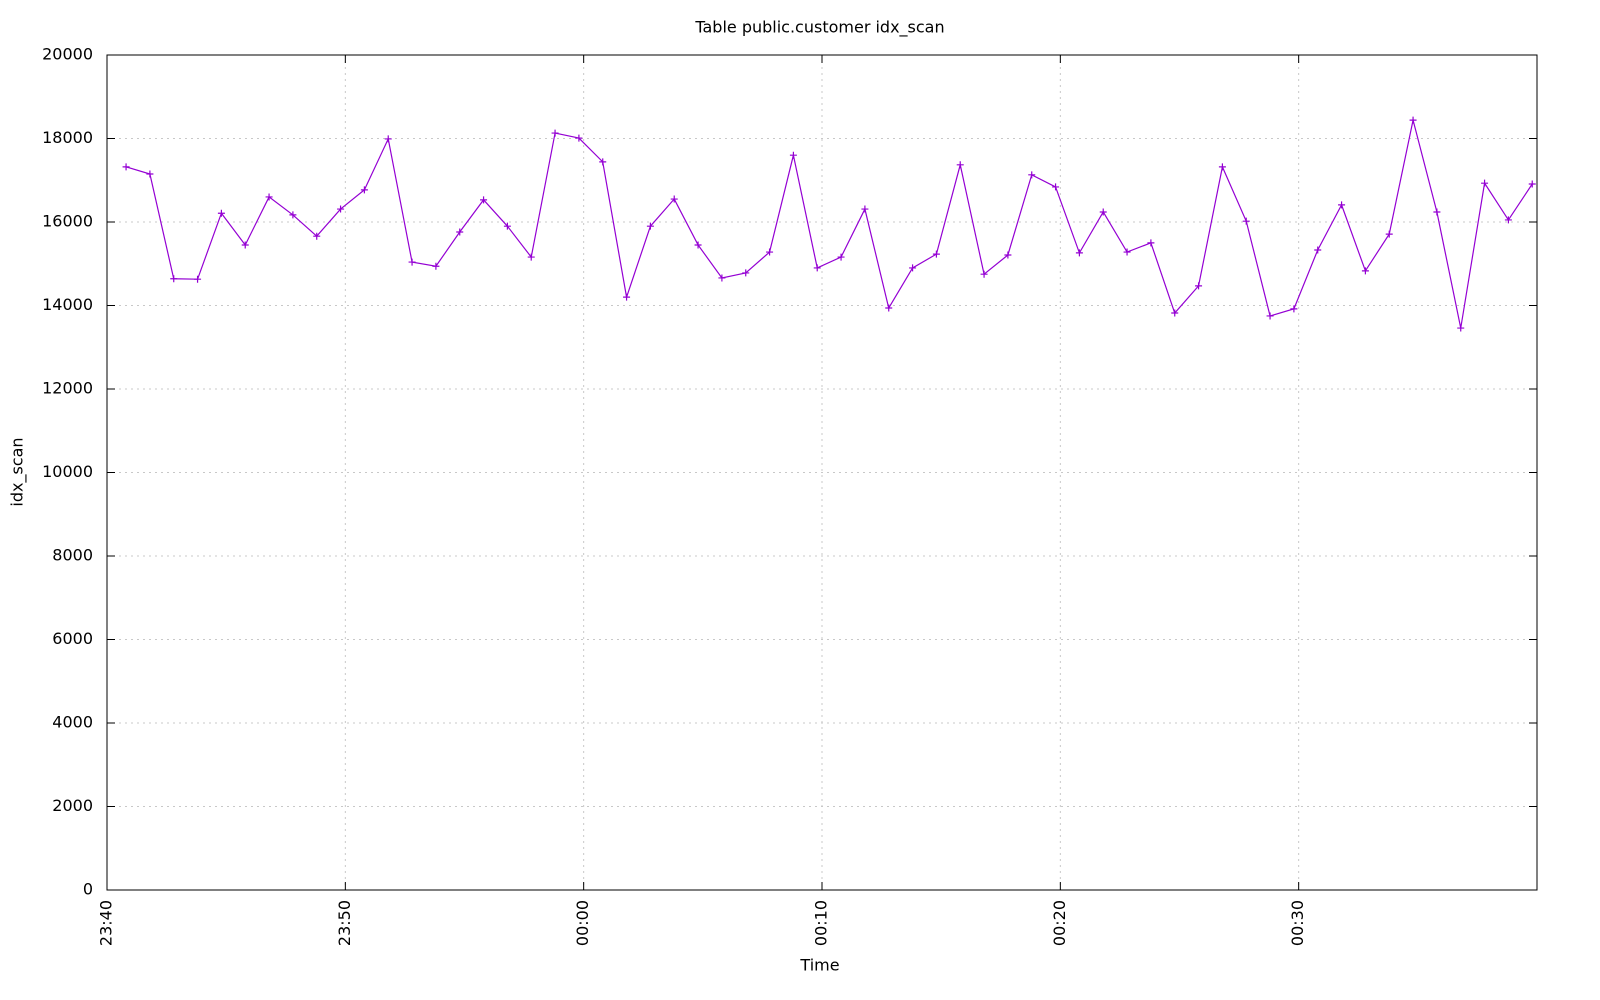 The height and width of the screenshot is (1000, 1600). What do you see at coordinates (67, 304) in the screenshot?
I see `y-tick-label: 14000` at bounding box center [67, 304].